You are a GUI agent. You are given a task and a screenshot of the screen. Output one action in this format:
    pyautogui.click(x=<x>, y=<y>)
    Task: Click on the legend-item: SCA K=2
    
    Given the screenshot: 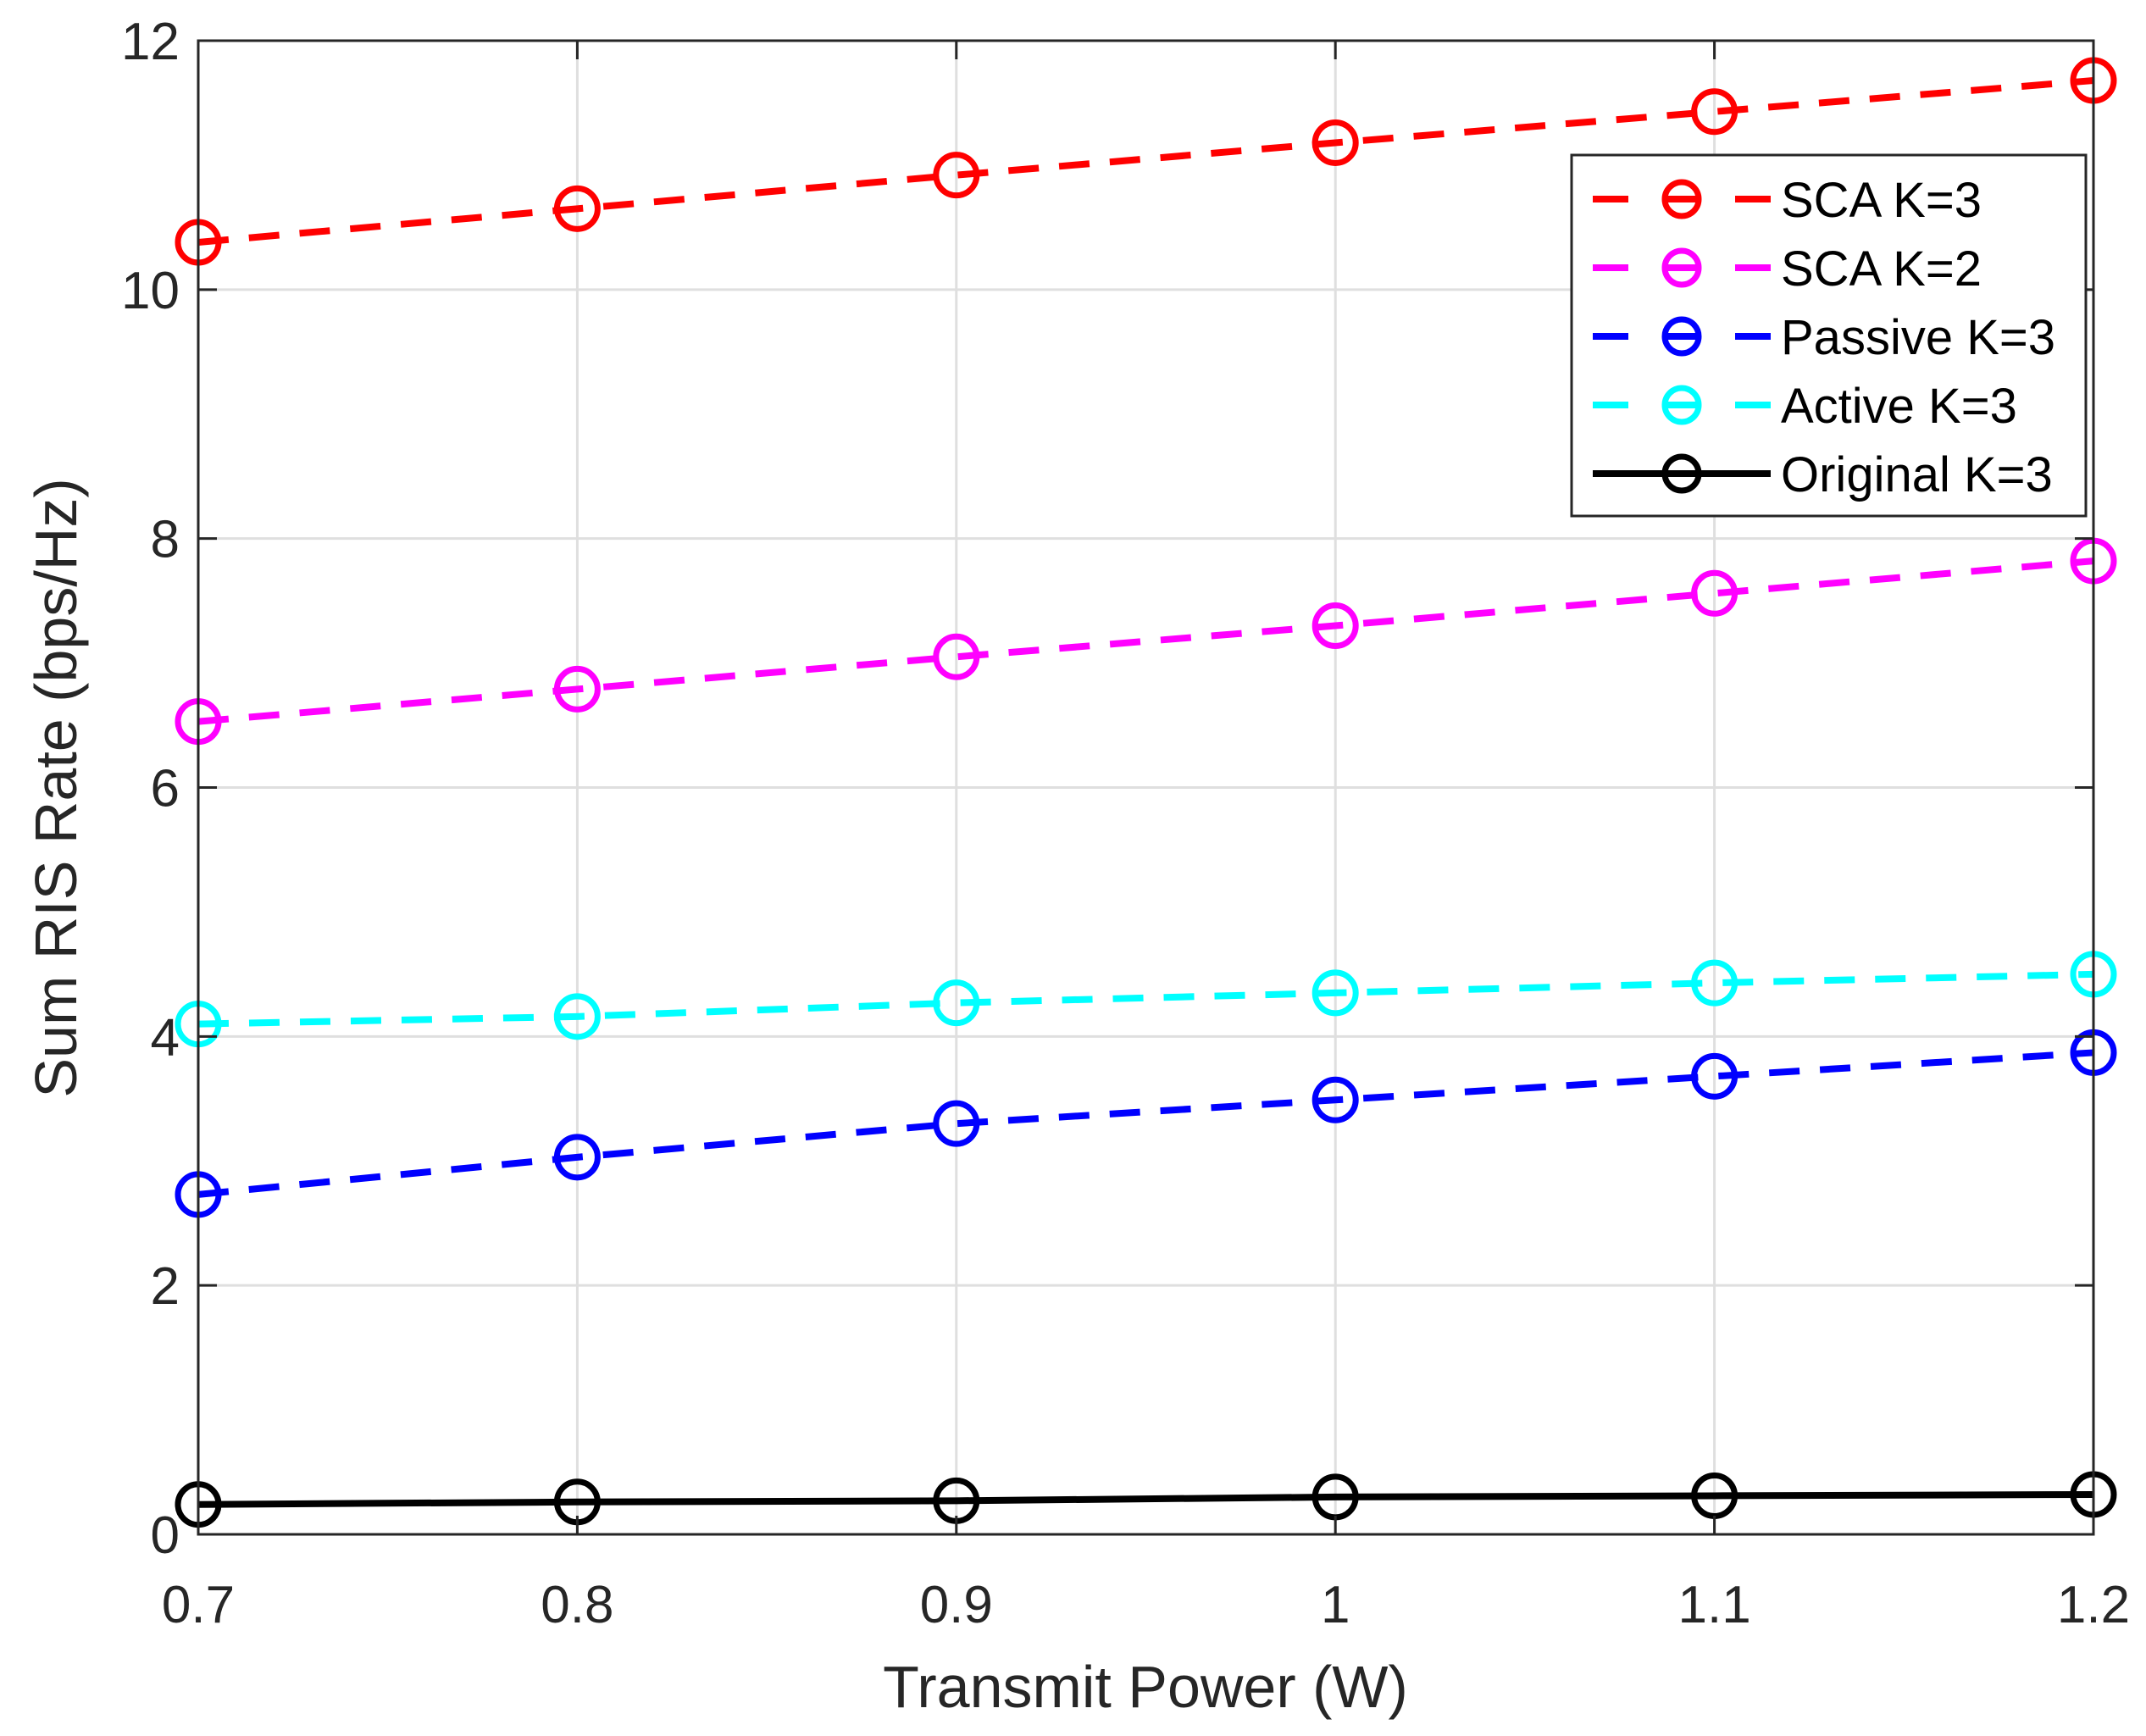 What is the action you would take?
    pyautogui.click(x=1788, y=269)
    